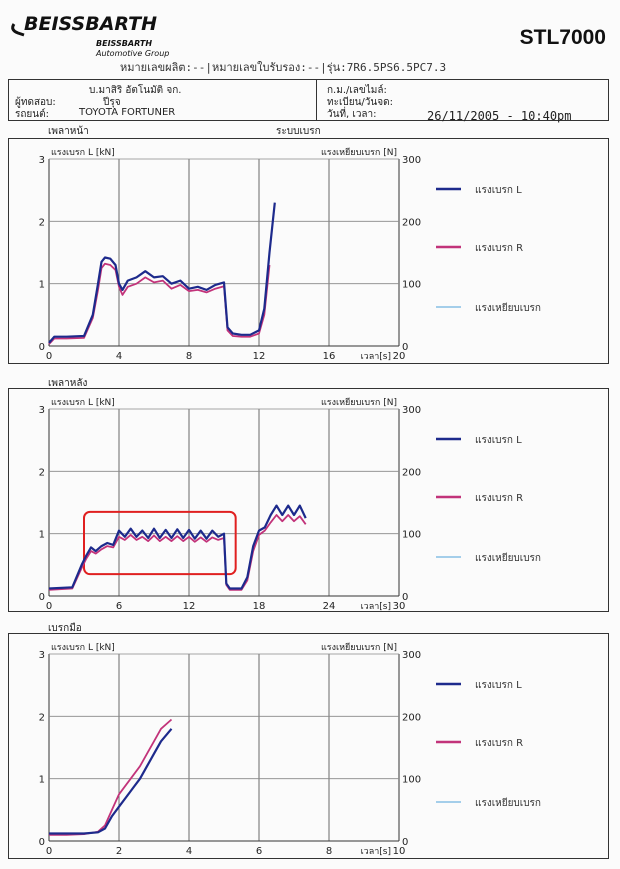 The height and width of the screenshot is (869, 620). What do you see at coordinates (499, 116) in the screenshot?
I see `datetime-value: 26/11/2005 - 10:40pm` at bounding box center [499, 116].